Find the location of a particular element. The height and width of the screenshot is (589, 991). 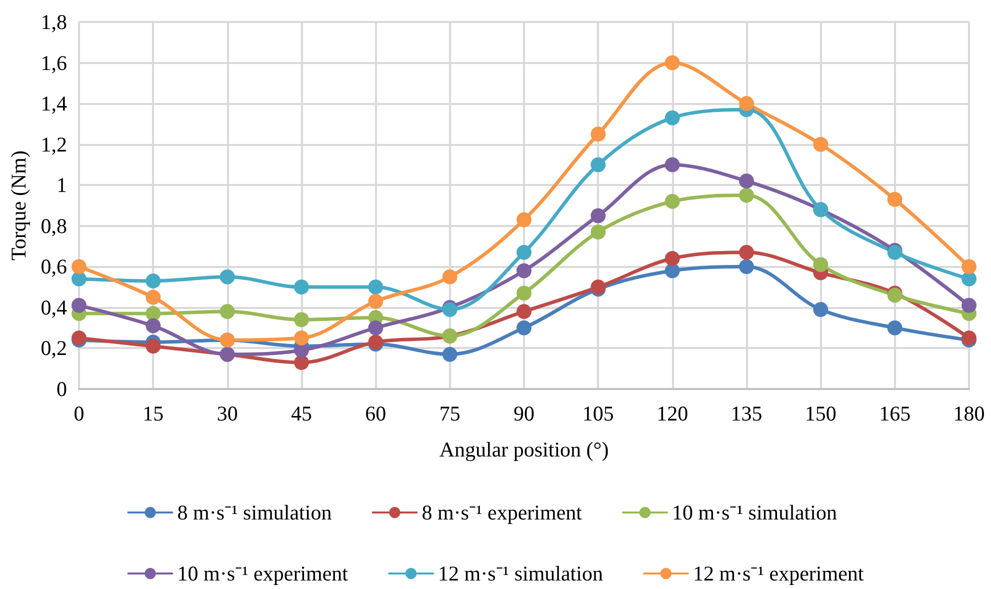

x-tick-label: 0 is located at coordinates (79, 414).